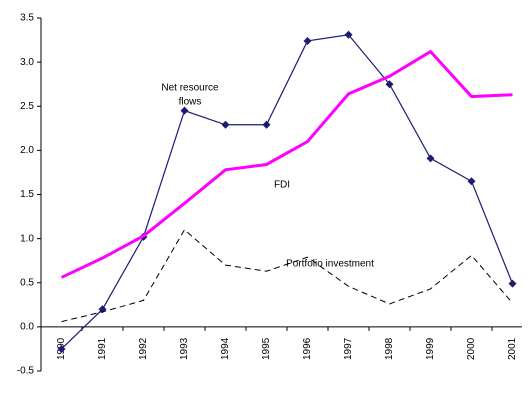 This screenshot has width=530, height=405. What do you see at coordinates (307, 348) in the screenshot?
I see `x-tick-label: 1996` at bounding box center [307, 348].